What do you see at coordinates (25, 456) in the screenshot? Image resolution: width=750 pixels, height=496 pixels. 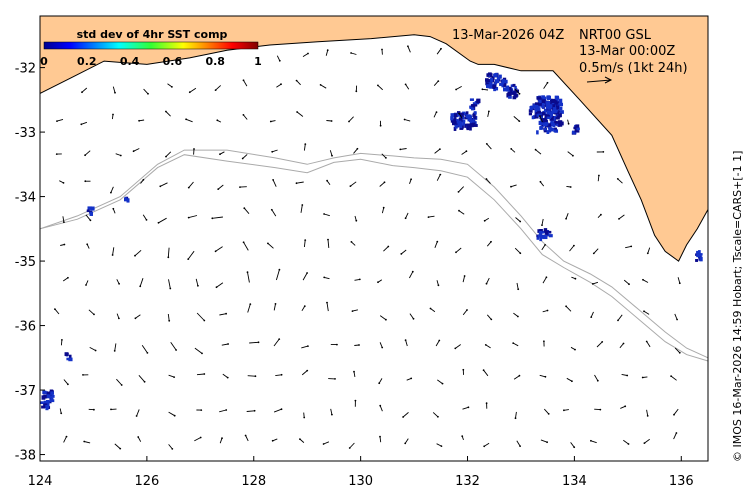 I see `y-tick-label: -38` at bounding box center [25, 456].